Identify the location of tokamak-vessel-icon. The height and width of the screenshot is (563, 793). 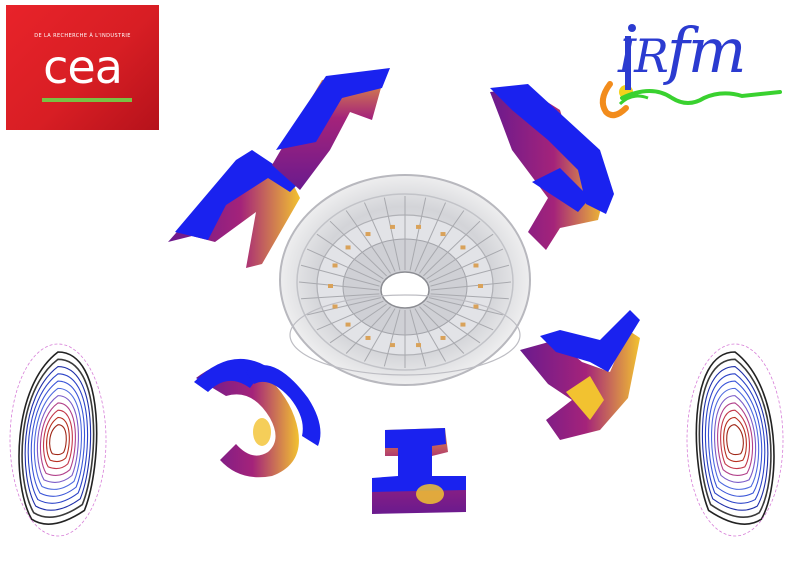
(405, 280).